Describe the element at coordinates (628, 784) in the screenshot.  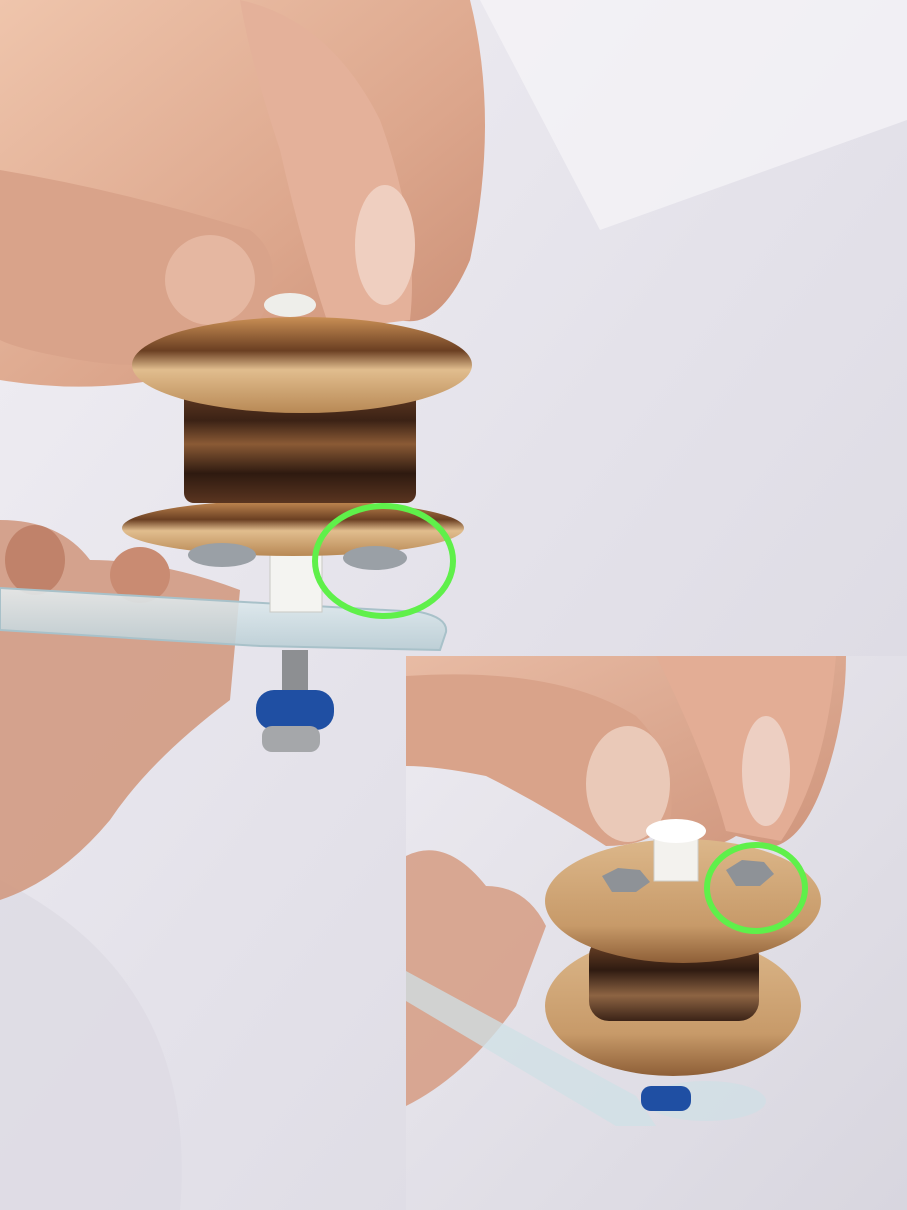
I see `inset-thumb-nail` at that location.